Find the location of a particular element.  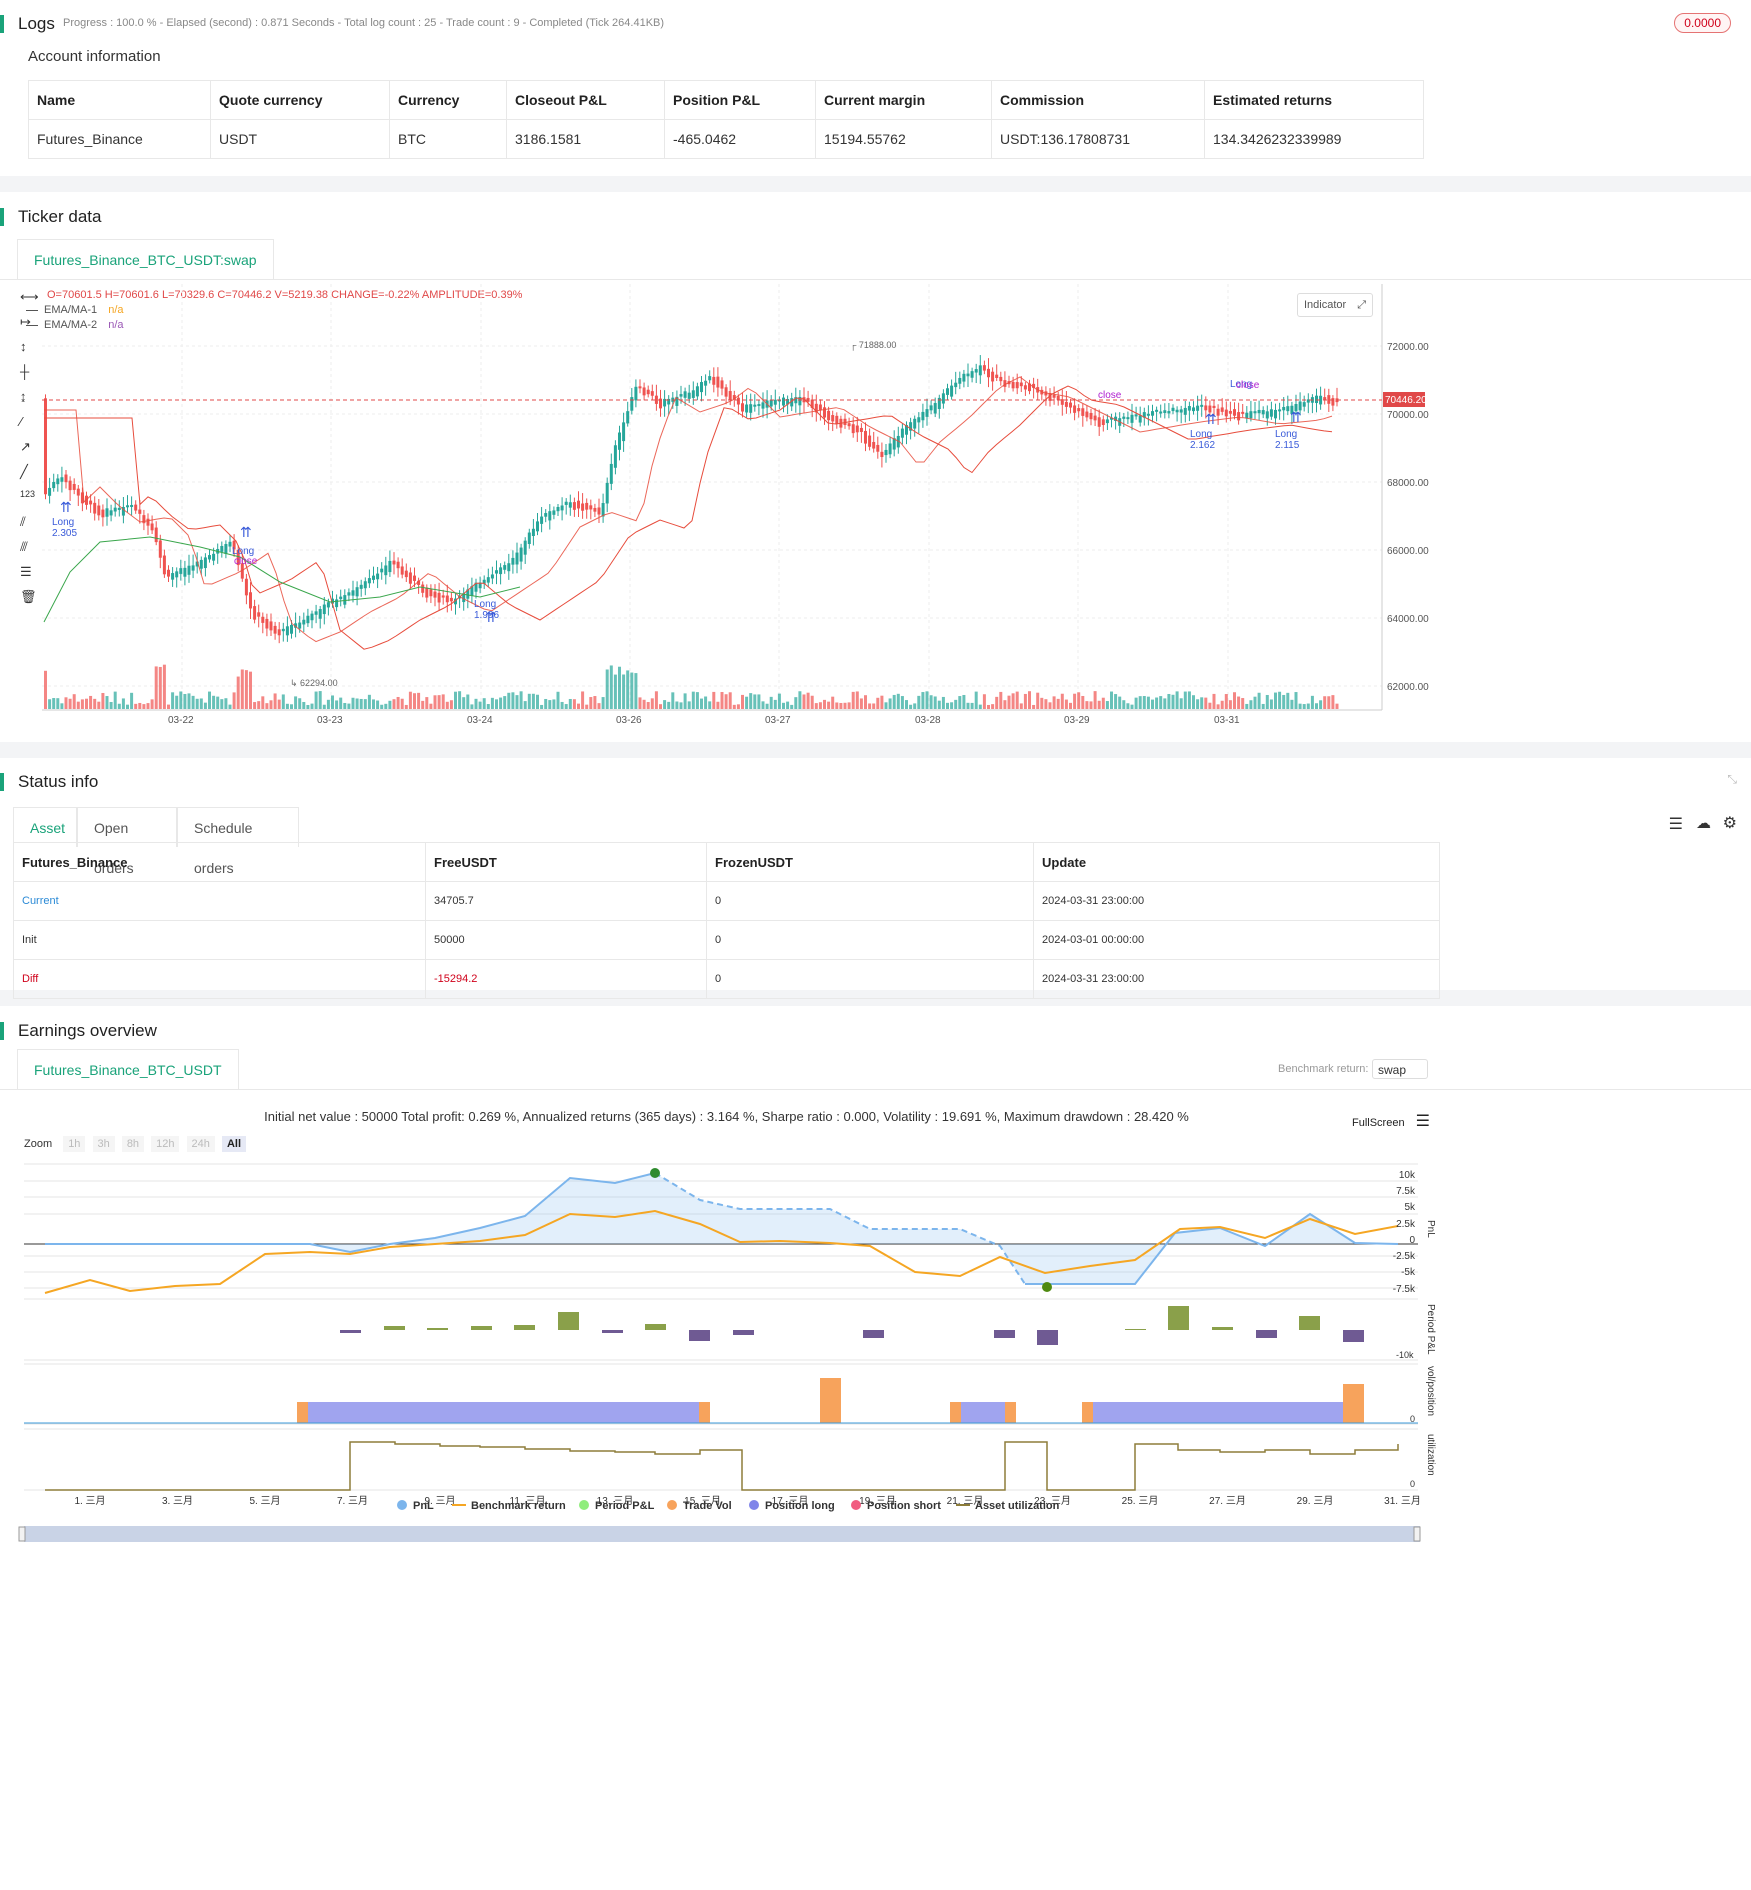

zoom-option-1h: 1h is located at coordinates (74, 1144).